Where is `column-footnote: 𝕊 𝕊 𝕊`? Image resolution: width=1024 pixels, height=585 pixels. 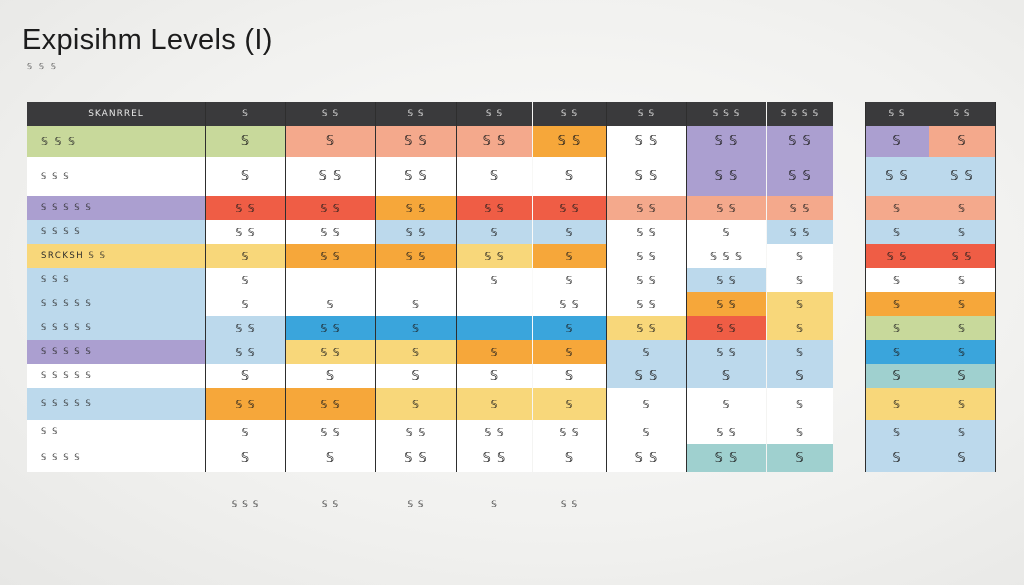
column-footnote: 𝕊 𝕊 𝕊 is located at coordinates (245, 505).